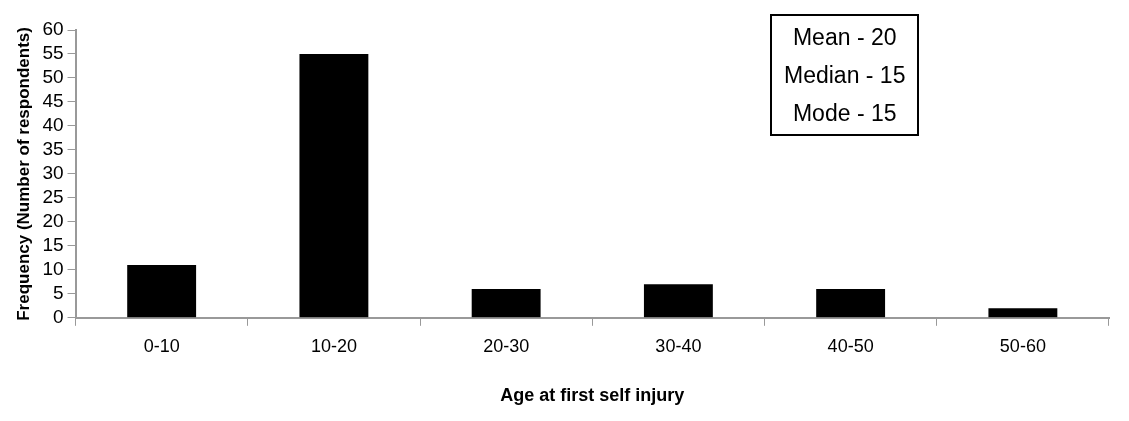  Describe the element at coordinates (53, 269) in the screenshot. I see `y-tick-label: 10` at that location.